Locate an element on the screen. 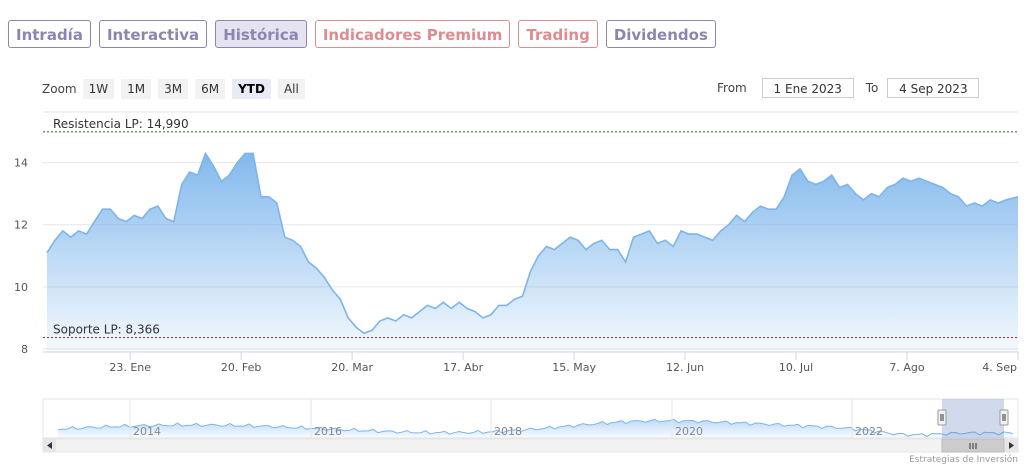  navigator-line is located at coordinates (535, 428).